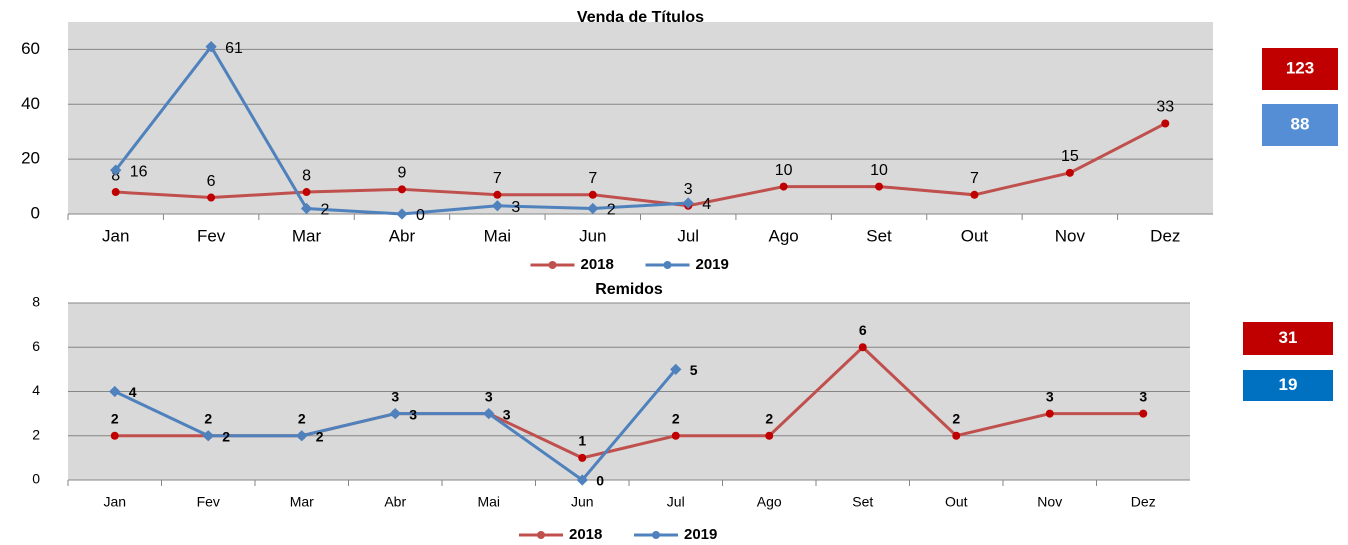 Image resolution: width=1348 pixels, height=545 pixels. Describe the element at coordinates (1049, 502) in the screenshot. I see `x-tick-label: Nov` at that location.